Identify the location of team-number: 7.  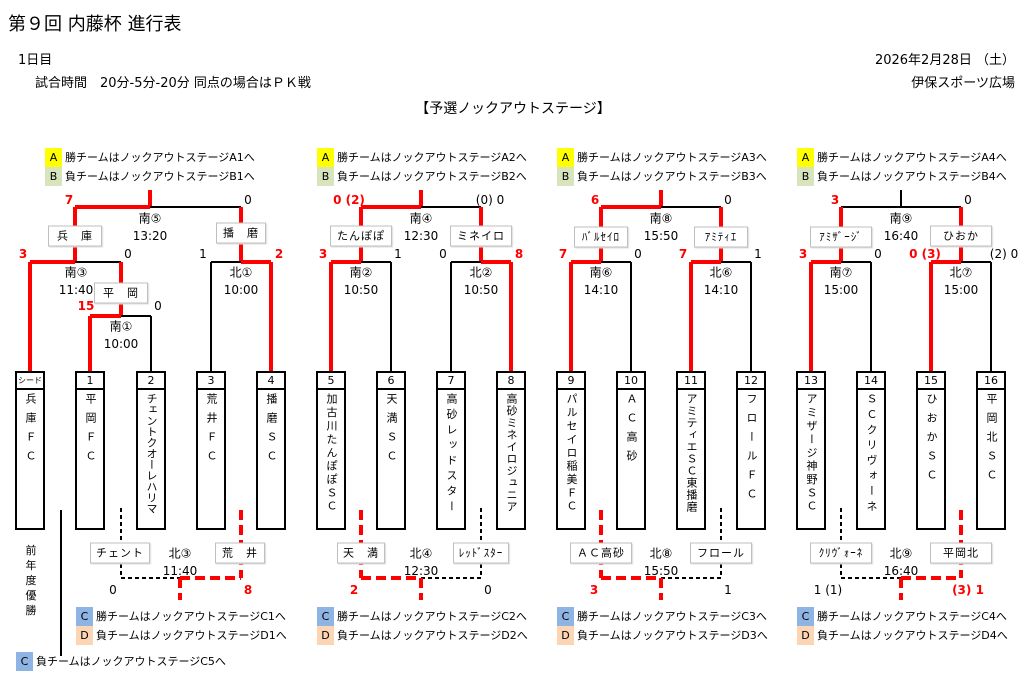
(451, 381).